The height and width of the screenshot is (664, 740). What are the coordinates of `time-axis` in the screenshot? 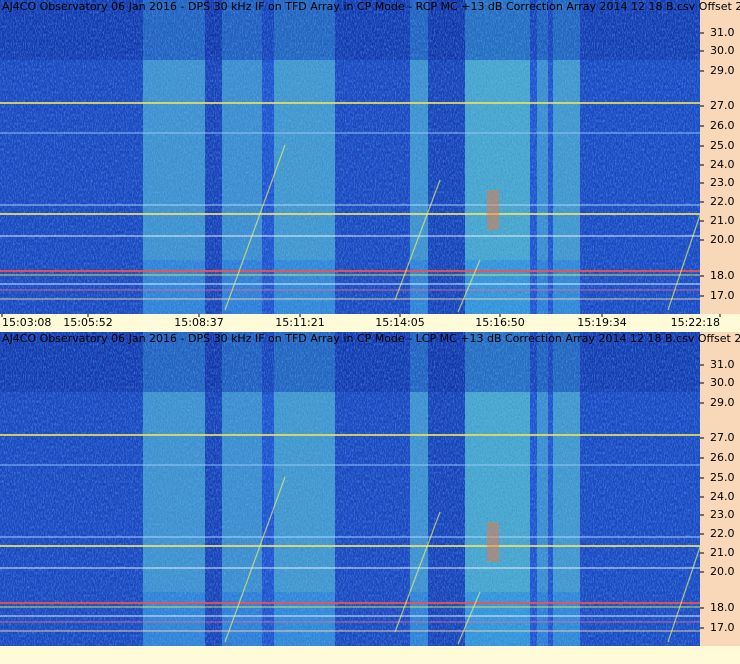 It's located at (370, 323).